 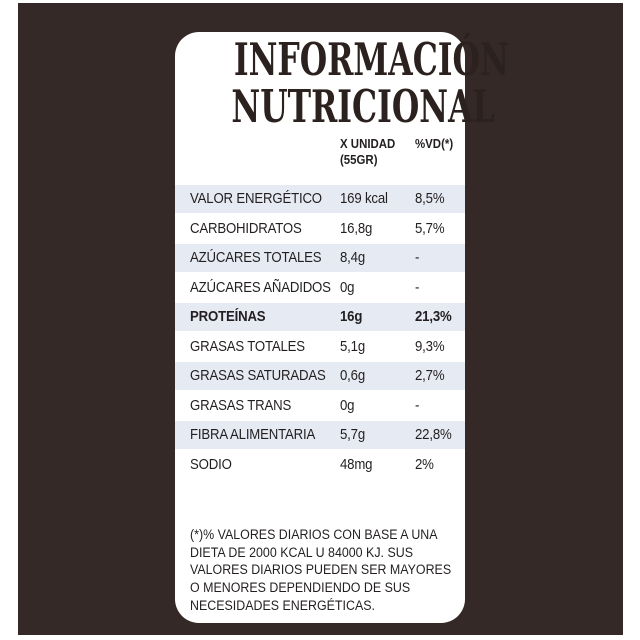 I want to click on row-label: CARBOHIDRATOS, so click(x=246, y=228).